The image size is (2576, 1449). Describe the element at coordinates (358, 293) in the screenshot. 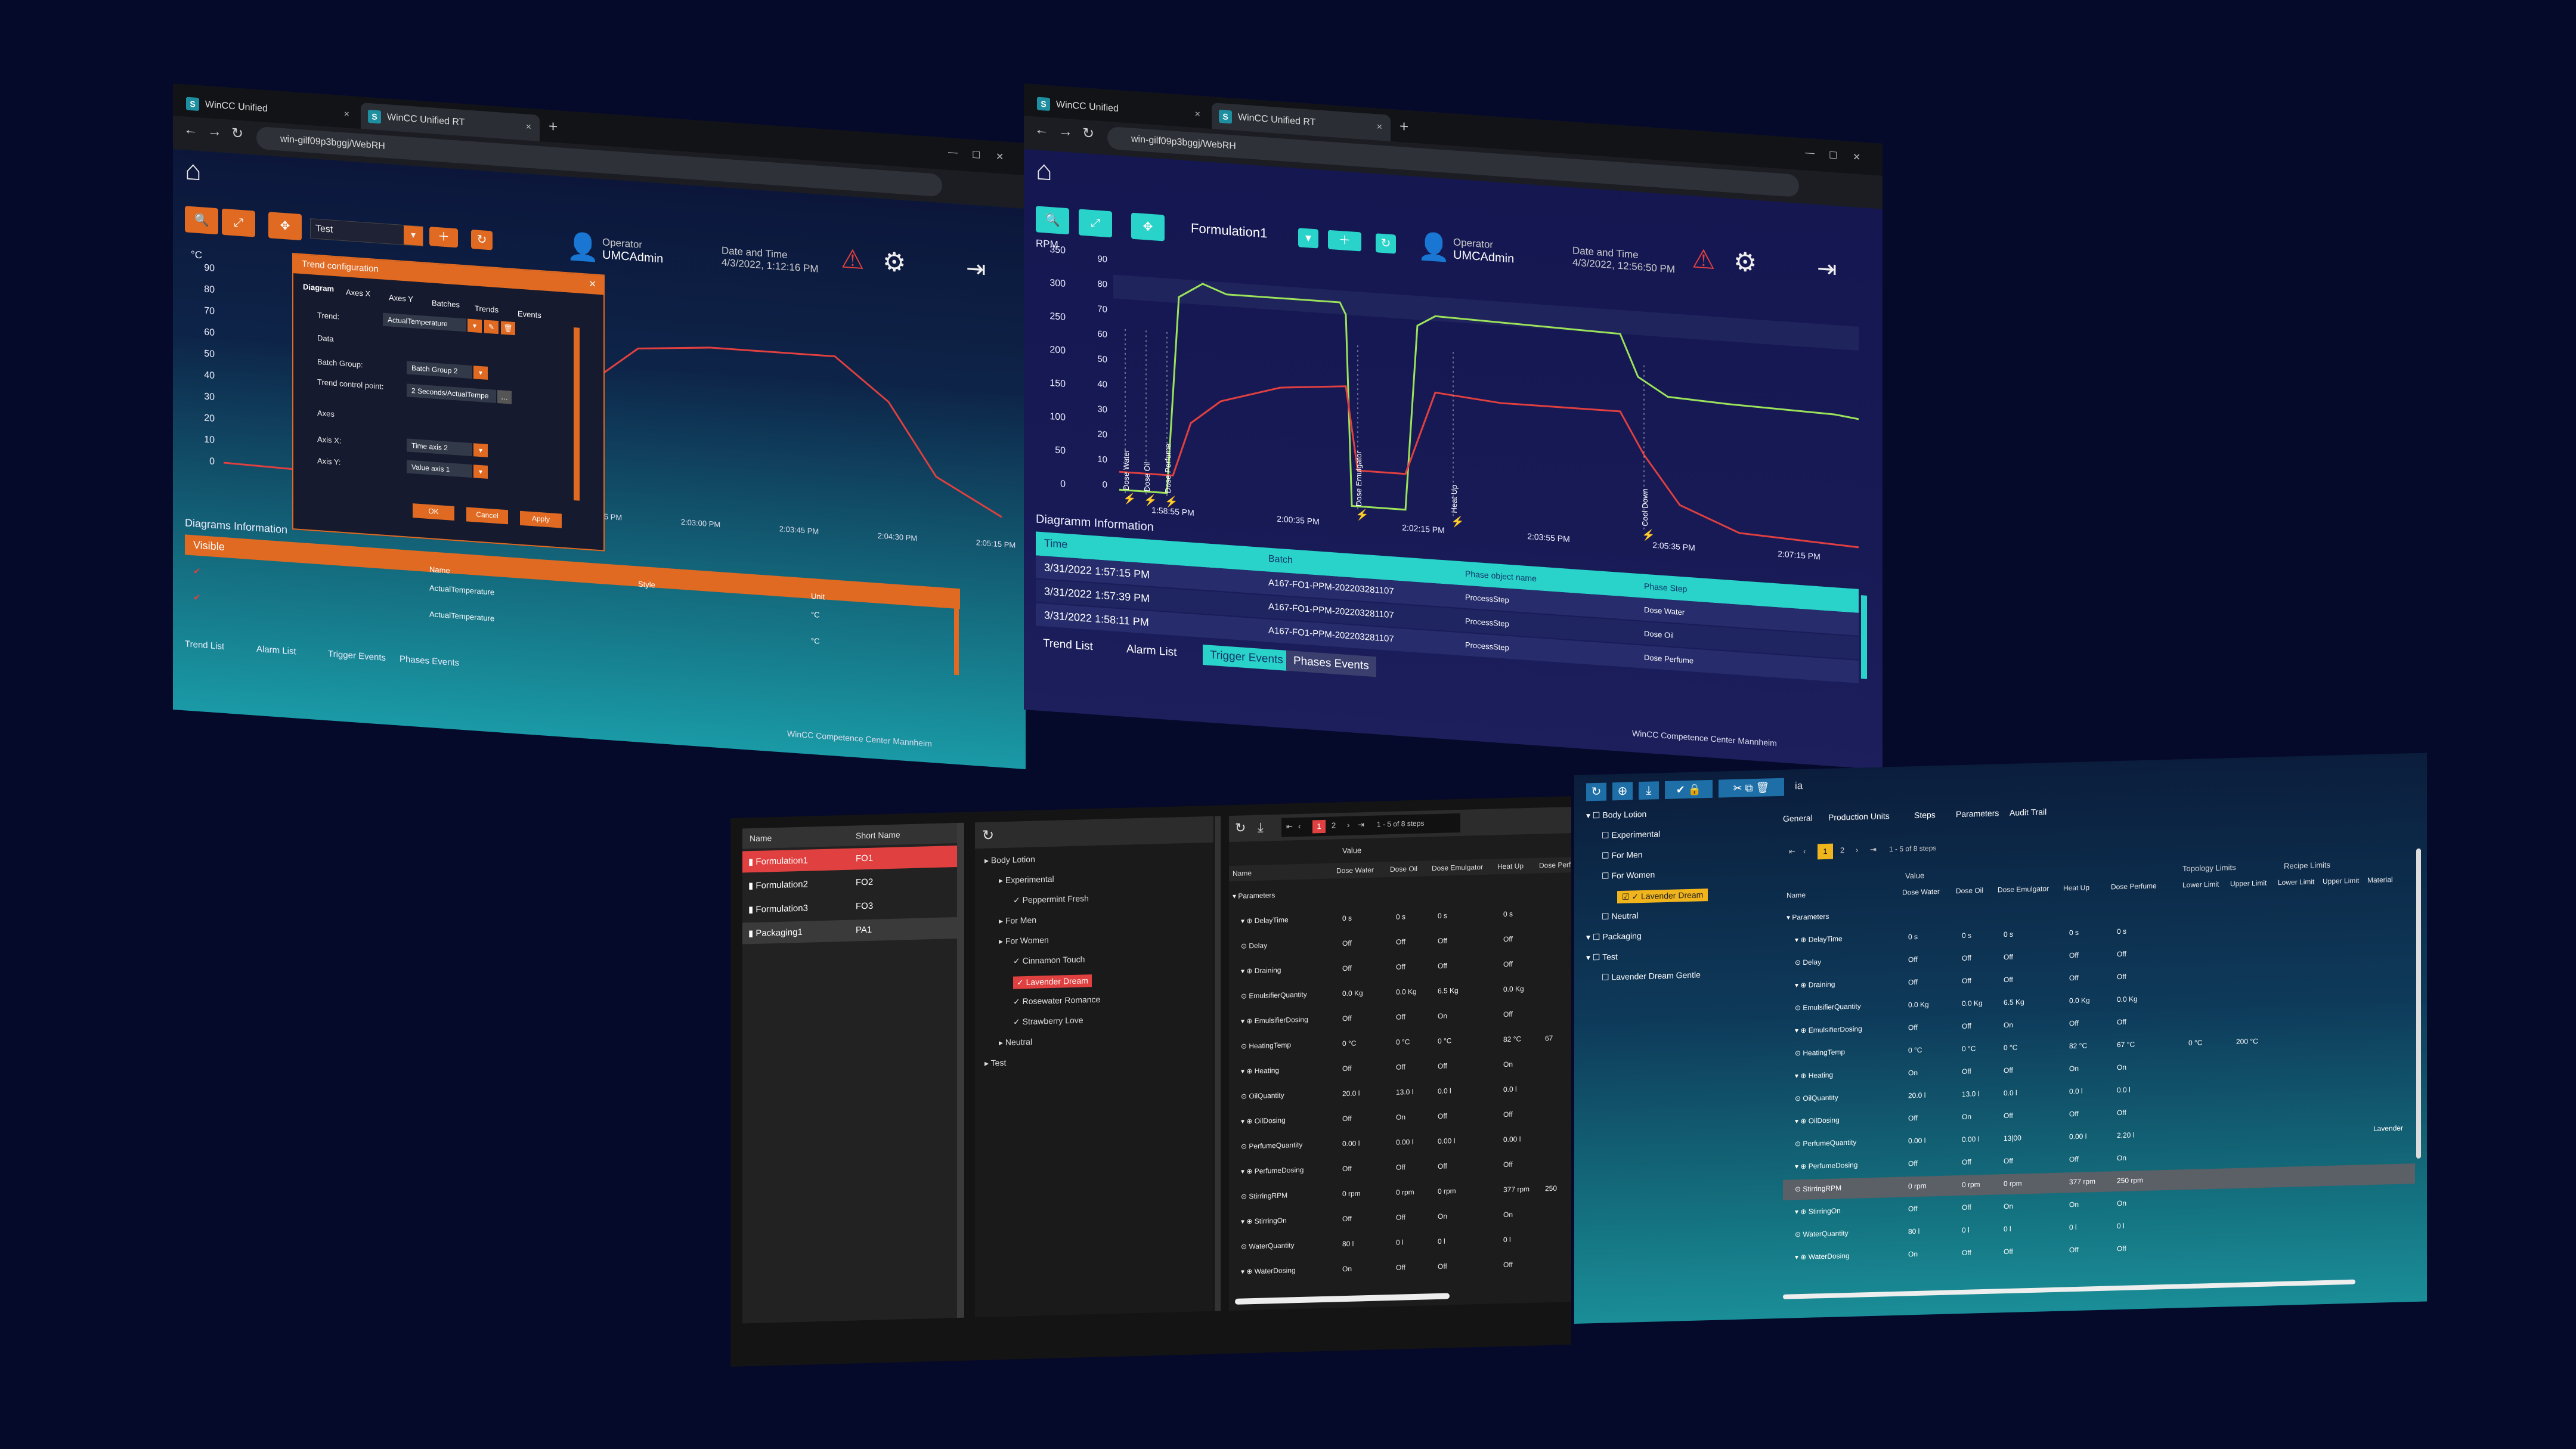

I see `dialog-tab: Axes X` at that location.